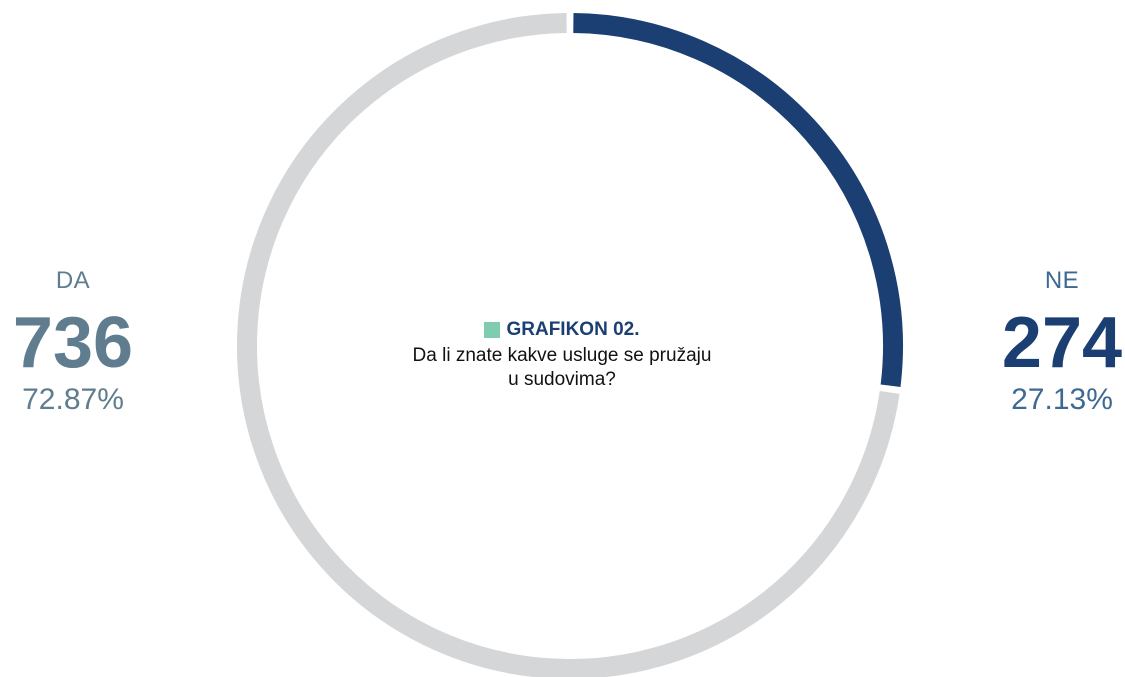  I want to click on da-count: 736, so click(73, 343).